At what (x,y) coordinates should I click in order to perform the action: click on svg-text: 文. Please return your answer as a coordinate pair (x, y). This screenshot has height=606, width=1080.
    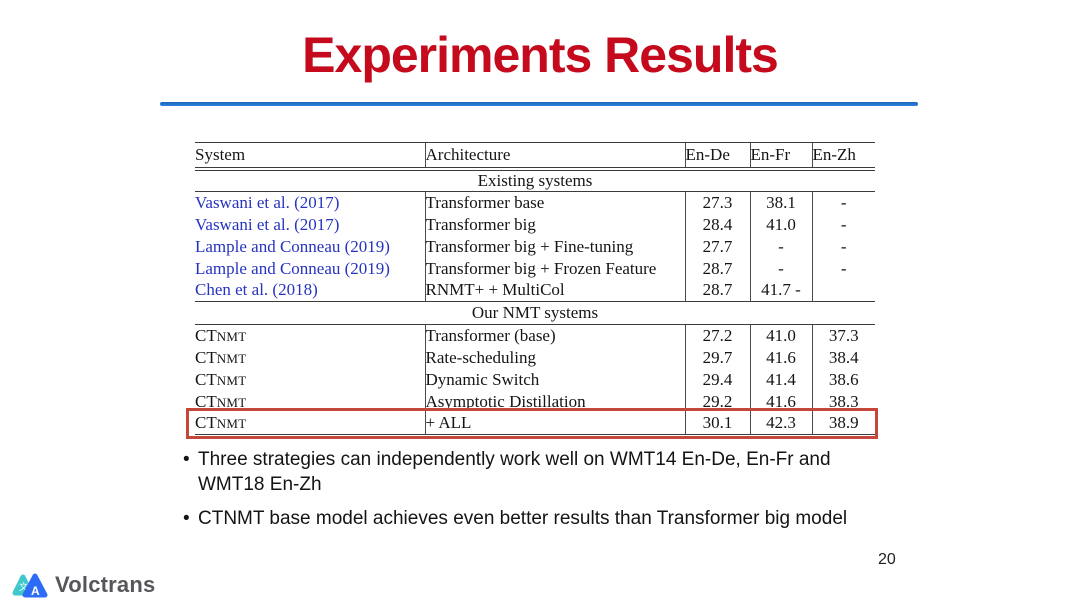
    Looking at the image, I should click on (23, 587).